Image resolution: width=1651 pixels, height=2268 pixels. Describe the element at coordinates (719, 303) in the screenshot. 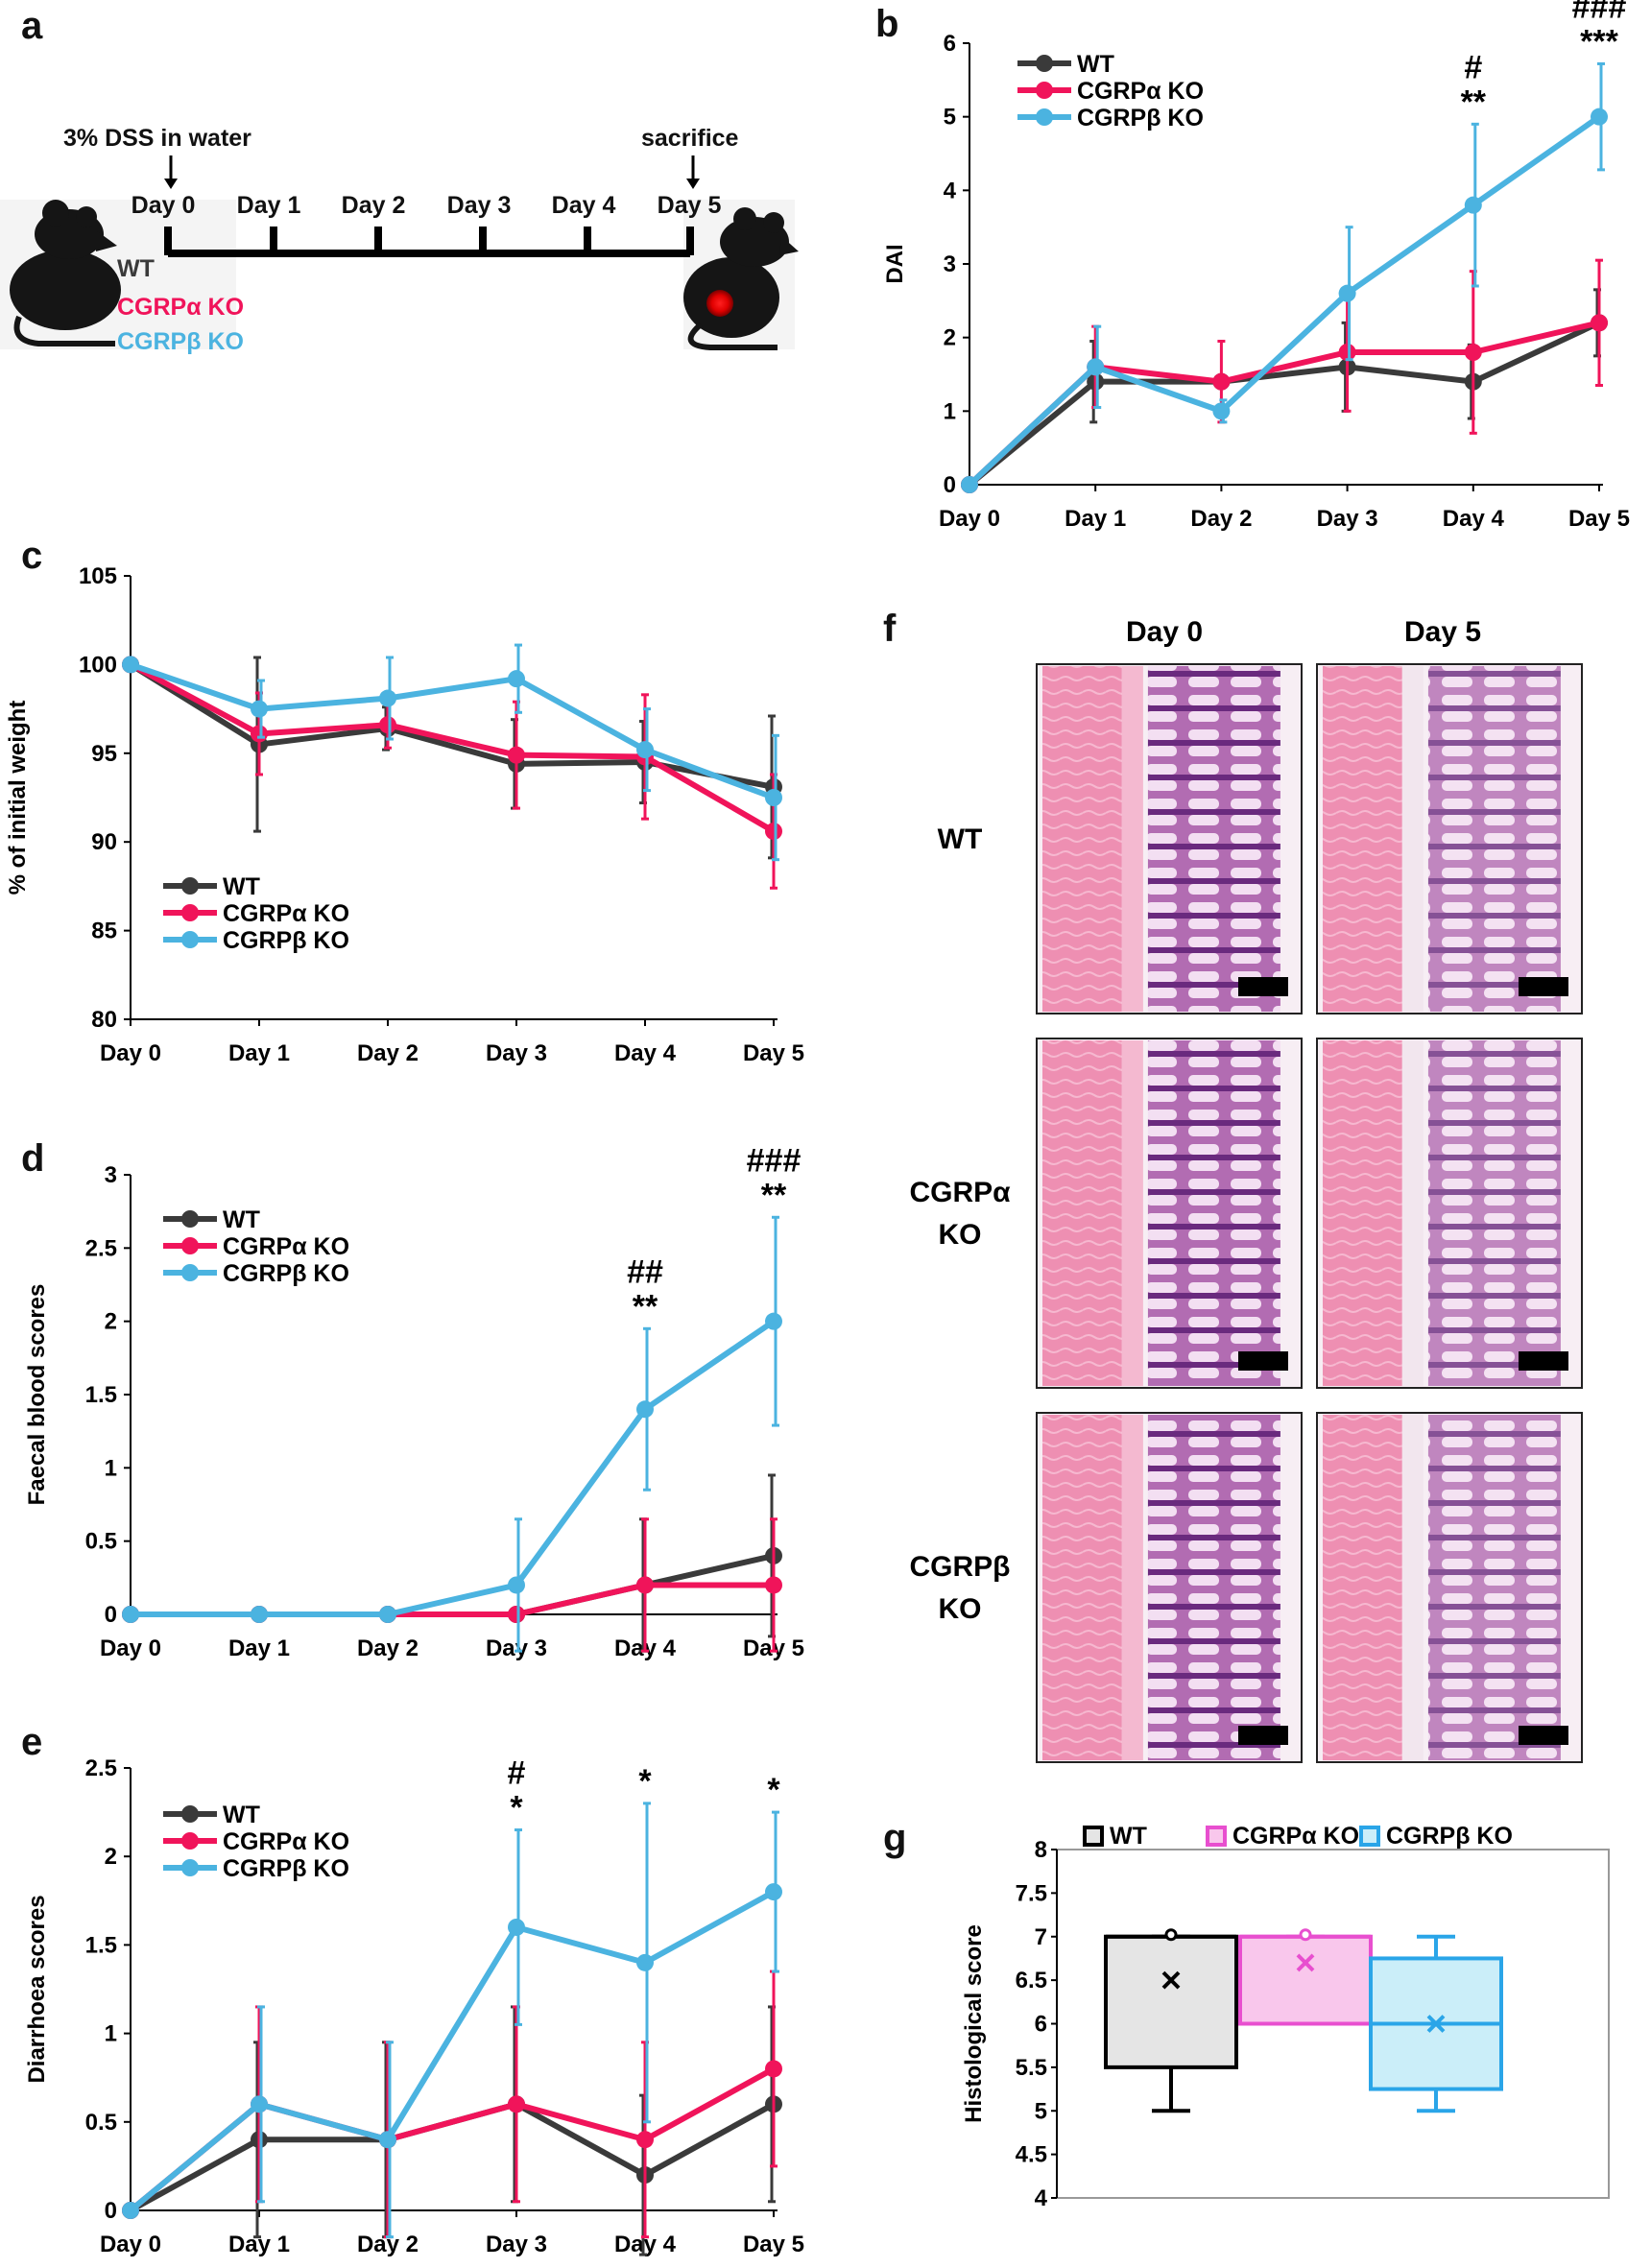

I see `inflammation-marker` at that location.